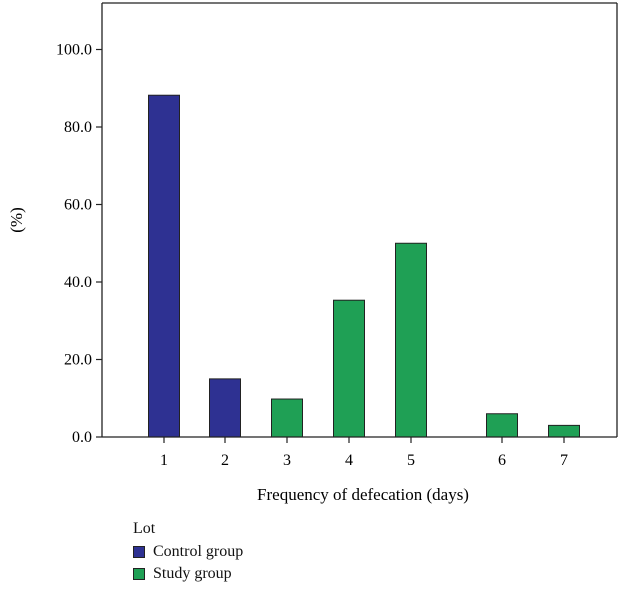 The width and height of the screenshot is (623, 597). What do you see at coordinates (78, 127) in the screenshot?
I see `y-tick-label: 80.0` at bounding box center [78, 127].